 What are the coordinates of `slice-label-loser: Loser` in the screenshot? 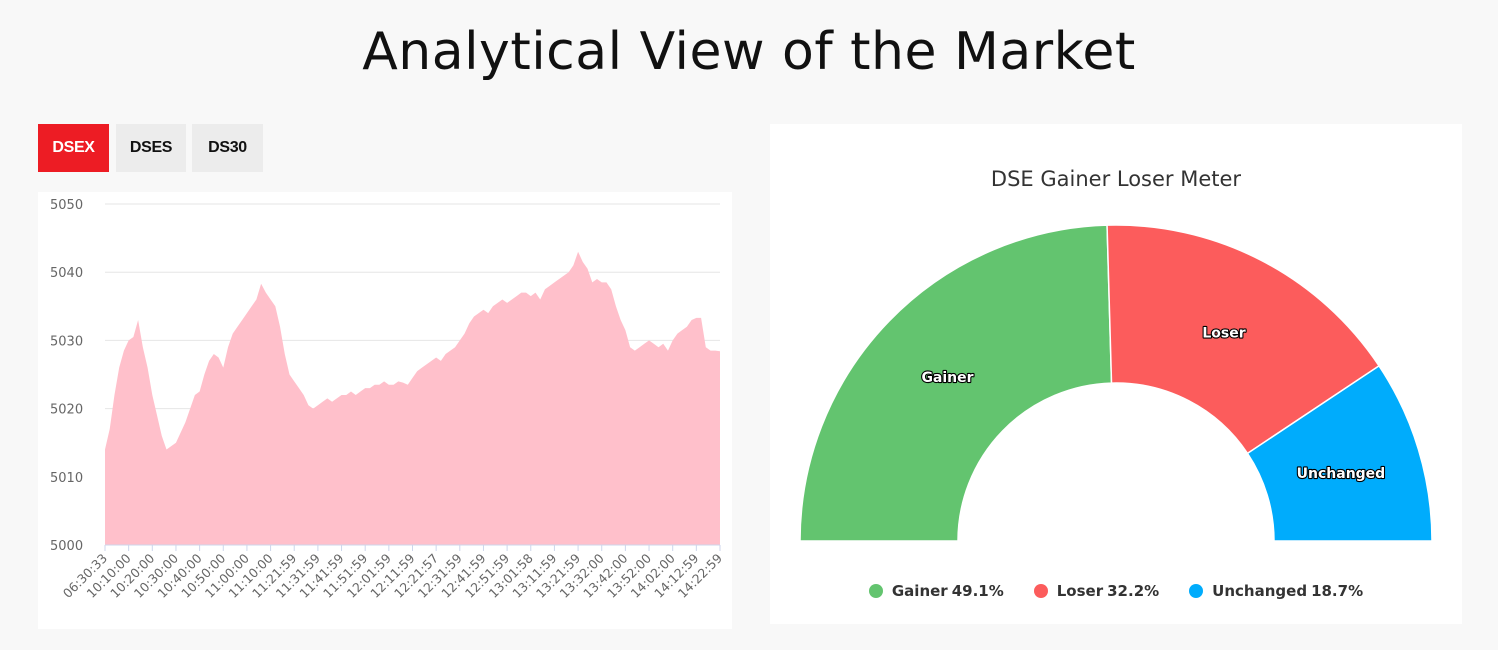 It's located at (1223, 333).